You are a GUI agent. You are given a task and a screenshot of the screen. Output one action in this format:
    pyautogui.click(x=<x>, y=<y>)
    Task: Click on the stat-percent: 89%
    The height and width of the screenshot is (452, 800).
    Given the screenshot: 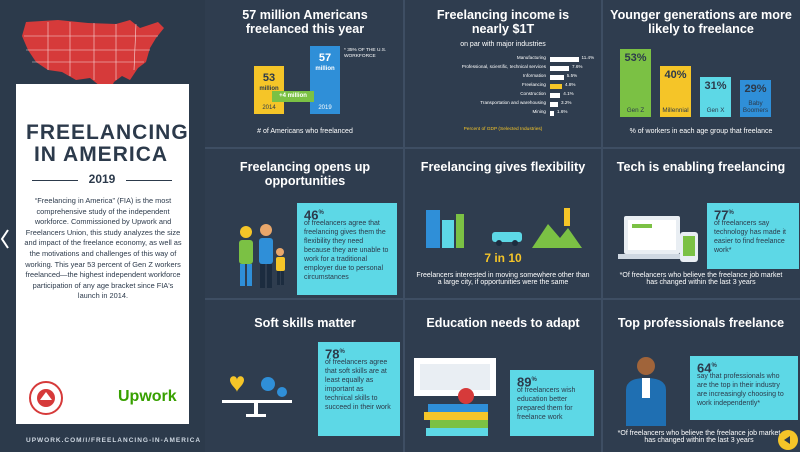 What is the action you would take?
    pyautogui.click(x=552, y=382)
    